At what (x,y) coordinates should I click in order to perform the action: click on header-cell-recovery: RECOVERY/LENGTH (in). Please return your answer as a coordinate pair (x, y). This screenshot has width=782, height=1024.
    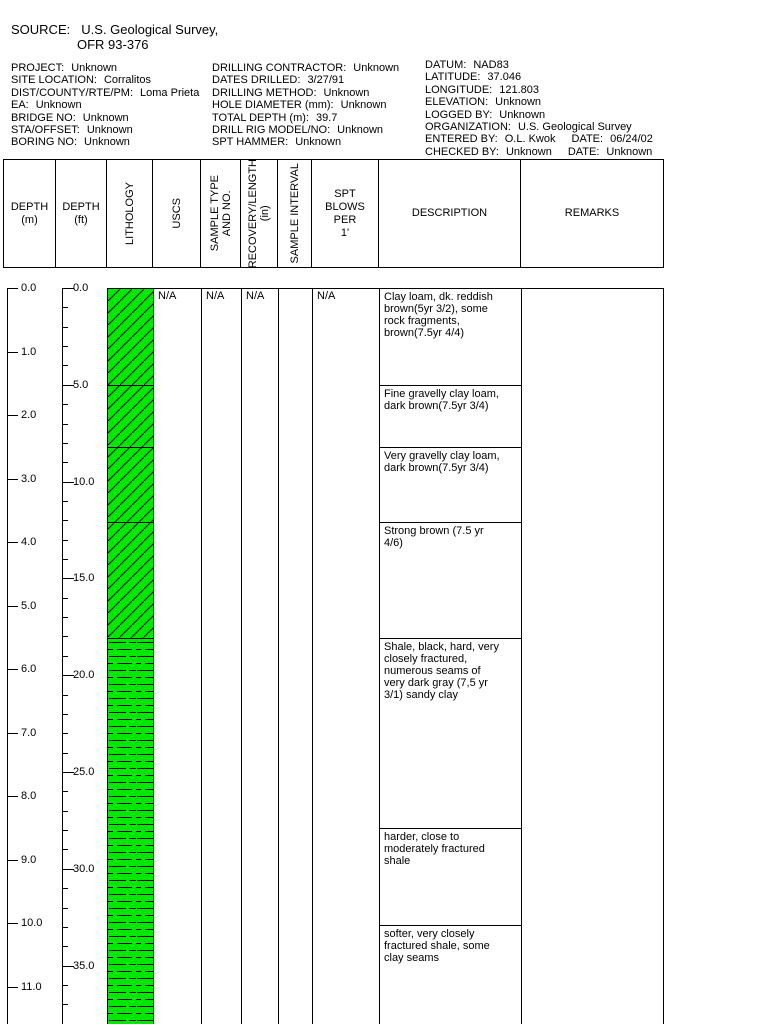
    Looking at the image, I should click on (259, 213).